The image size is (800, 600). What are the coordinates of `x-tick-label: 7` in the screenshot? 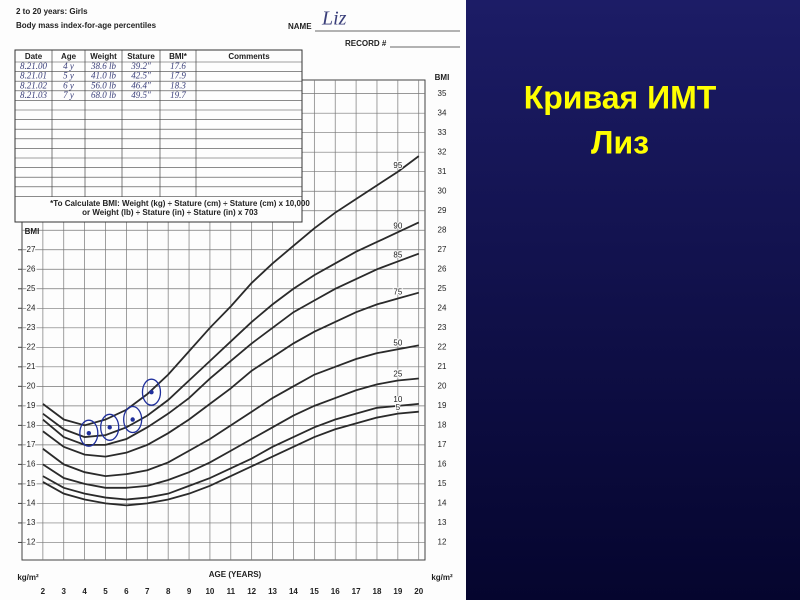 It's located at (147, 591).